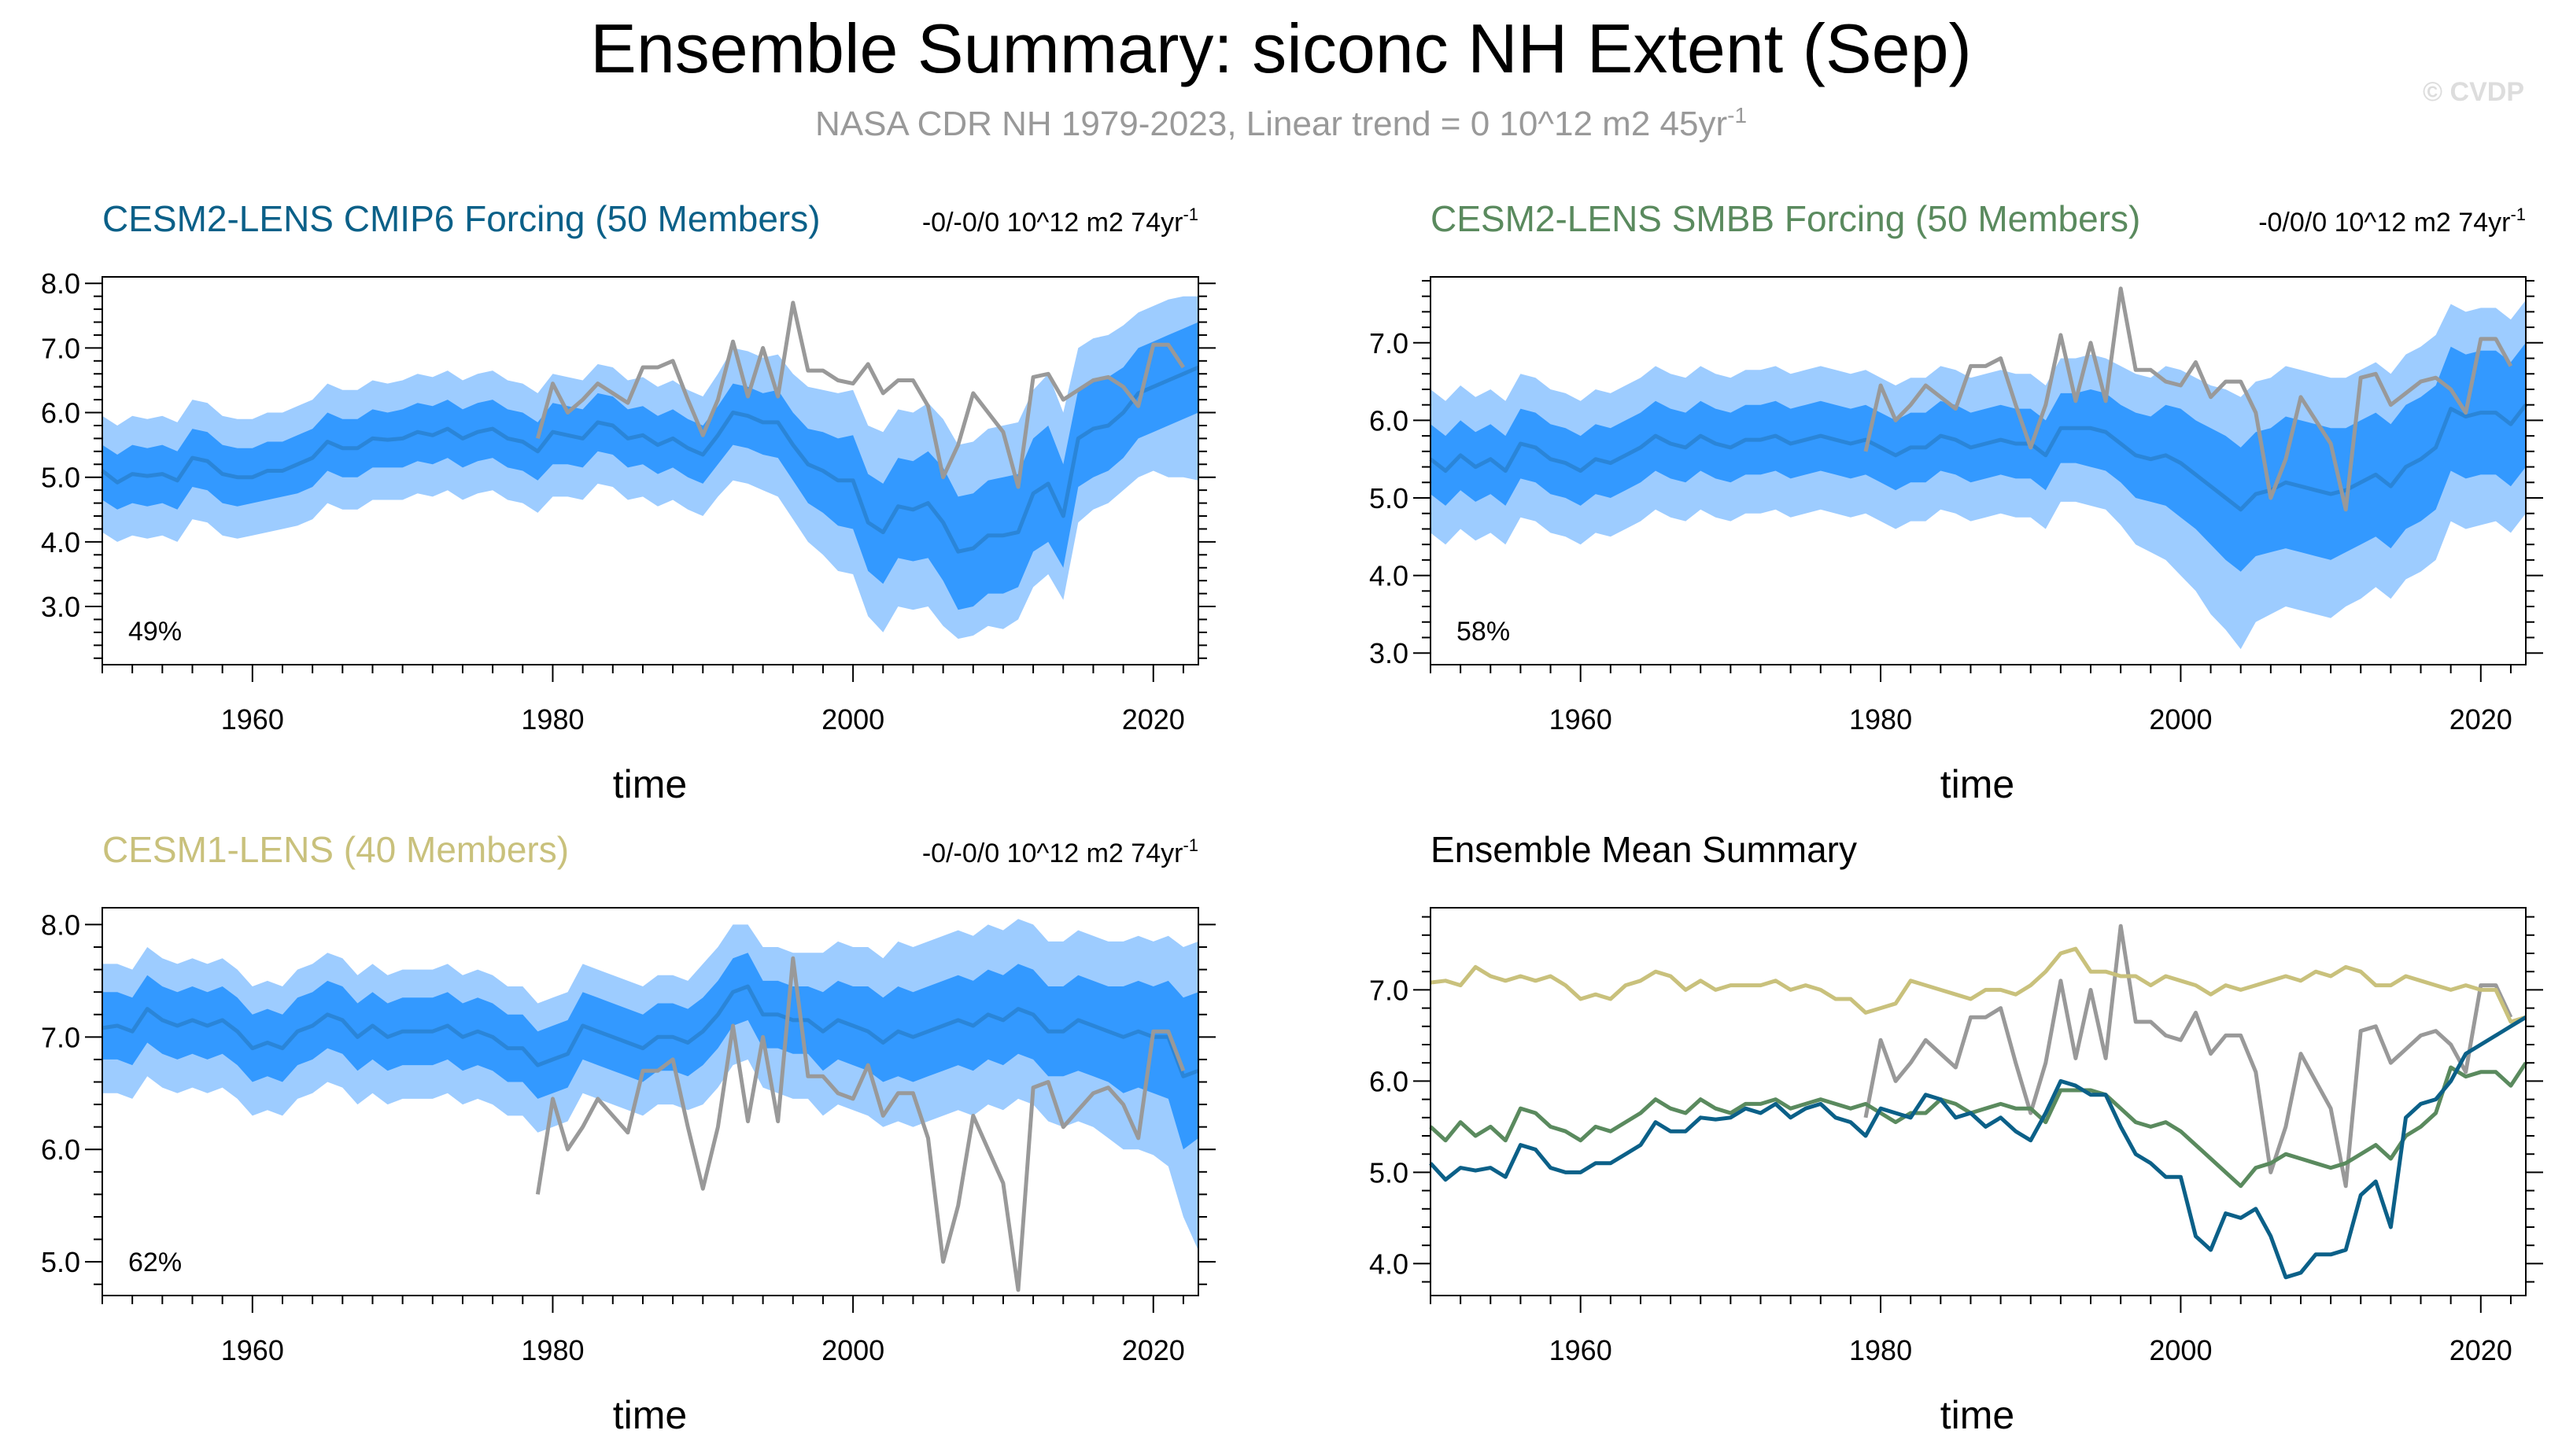 This screenshot has height=1456, width=2562. I want to click on trend-label-text: -0/0/0 10^12 m2 74yr, so click(2384, 223).